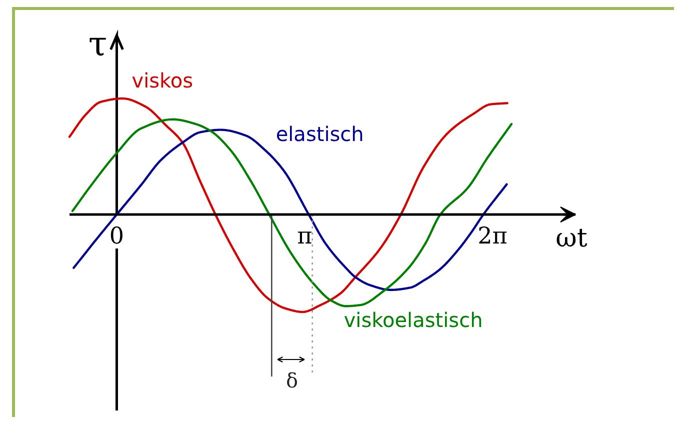 The width and height of the screenshot is (685, 430). Describe the element at coordinates (304, 237) in the screenshot. I see `x-tick-label: π` at that location.